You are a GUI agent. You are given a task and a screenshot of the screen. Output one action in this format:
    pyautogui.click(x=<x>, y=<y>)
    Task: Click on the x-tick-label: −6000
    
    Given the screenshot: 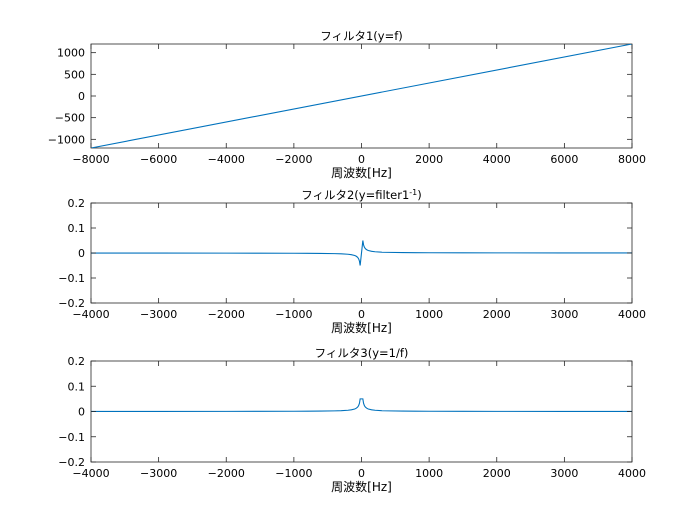 What is the action you would take?
    pyautogui.click(x=158, y=159)
    